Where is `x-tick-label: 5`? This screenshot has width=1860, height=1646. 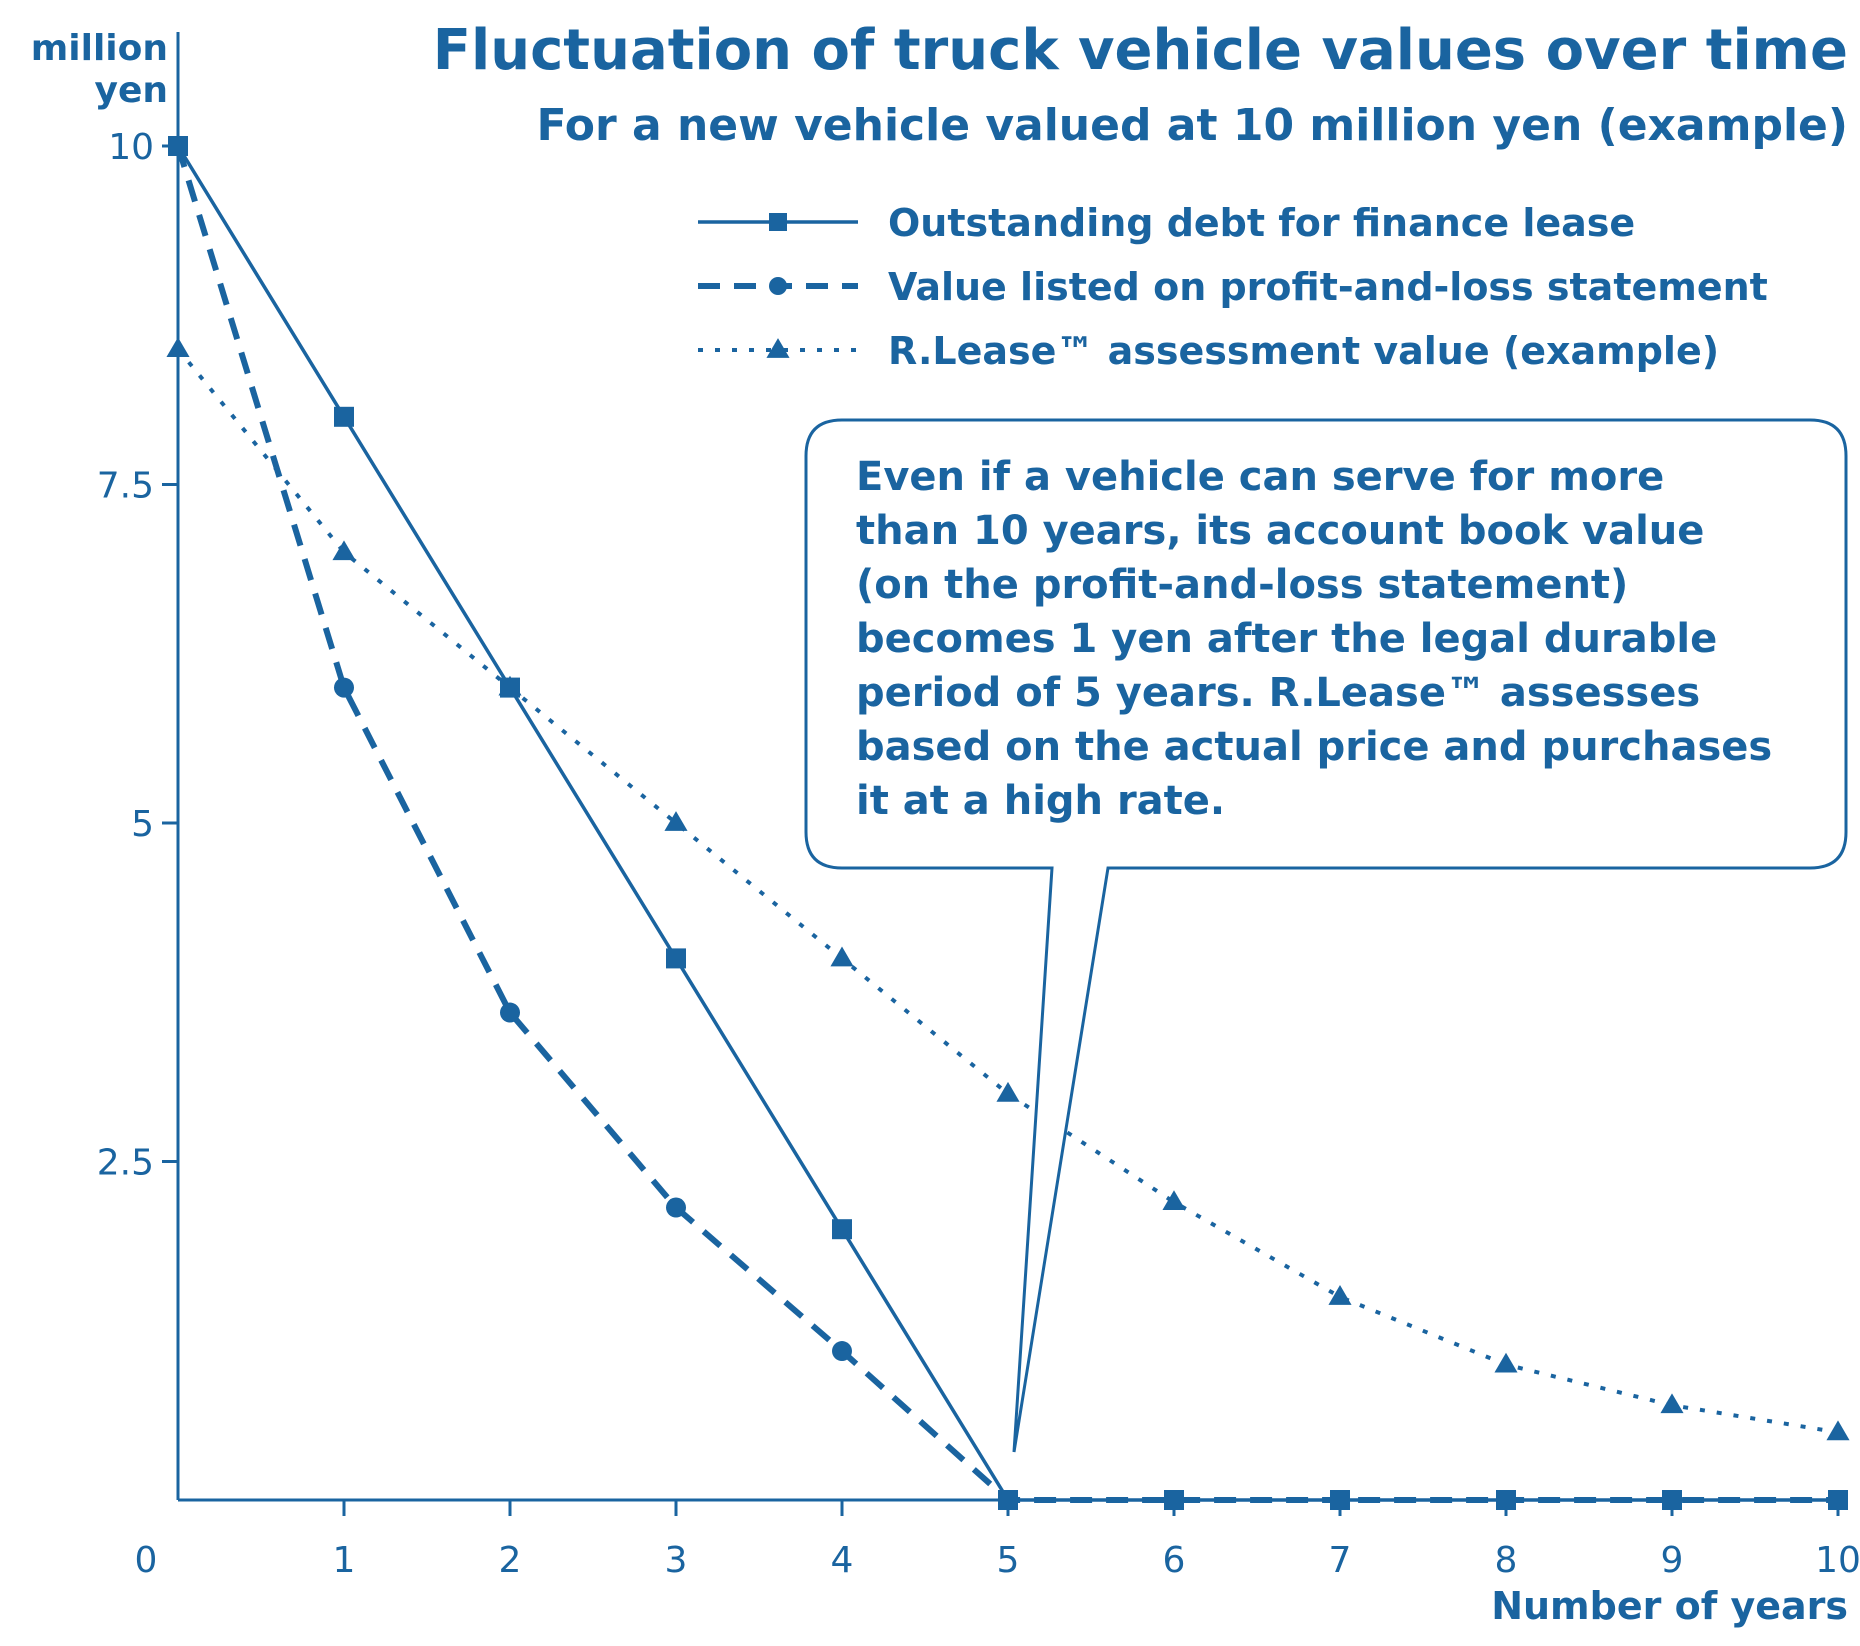 x-tick-label: 5 is located at coordinates (1008, 1560).